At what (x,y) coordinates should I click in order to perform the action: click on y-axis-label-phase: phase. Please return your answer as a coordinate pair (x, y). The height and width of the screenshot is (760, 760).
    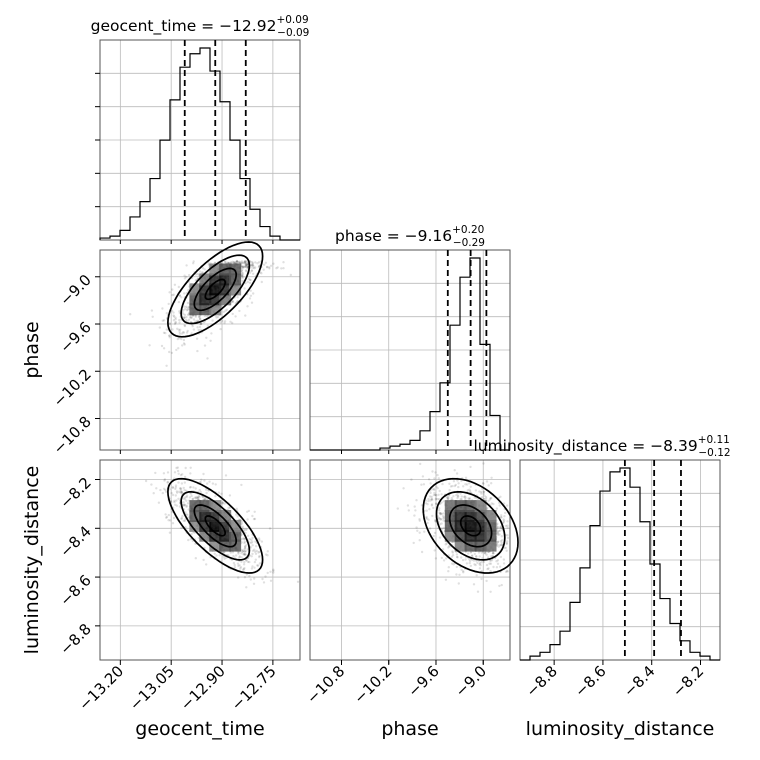
    Looking at the image, I should click on (32, 349).